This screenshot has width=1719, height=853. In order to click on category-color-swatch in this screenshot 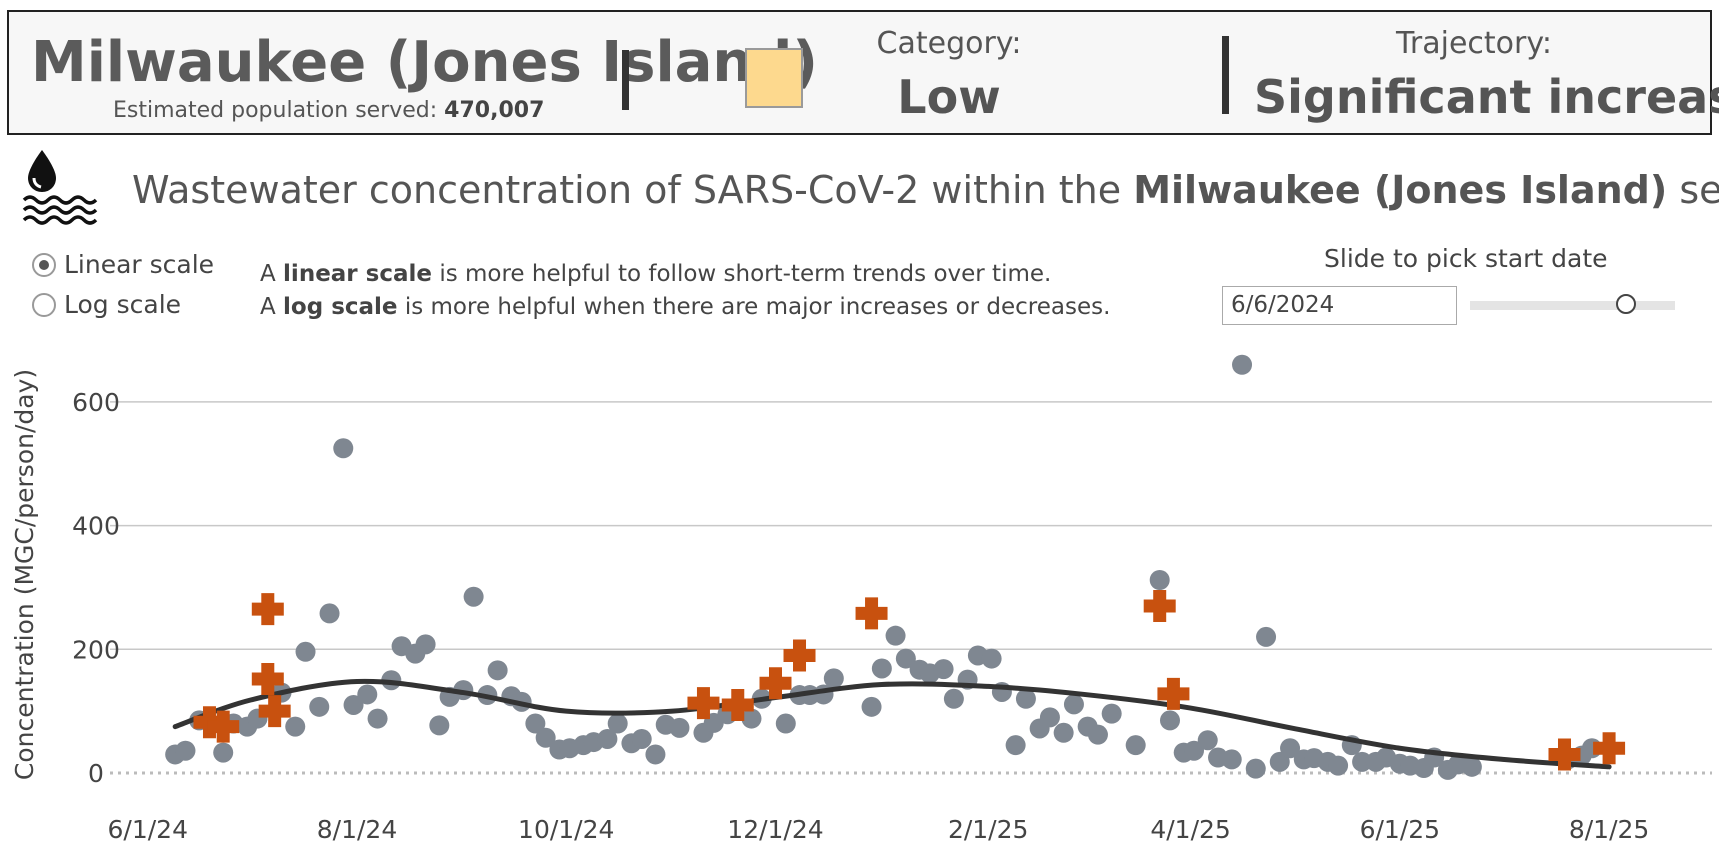, I will do `click(774, 78)`.